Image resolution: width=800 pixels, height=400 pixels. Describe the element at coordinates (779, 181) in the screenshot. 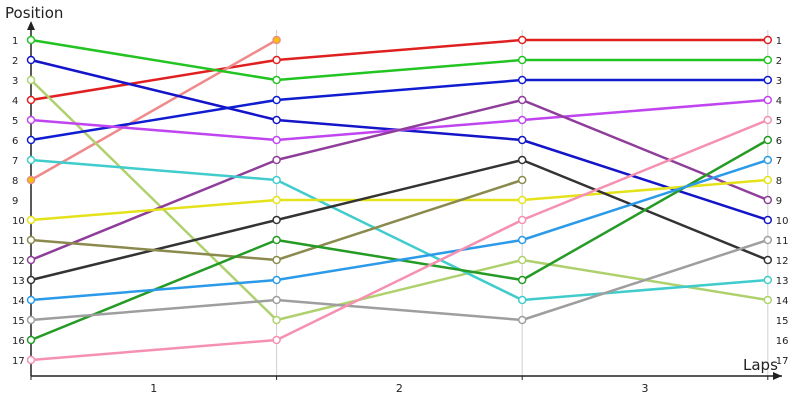

I see `y-tick-label-right: 8` at that location.